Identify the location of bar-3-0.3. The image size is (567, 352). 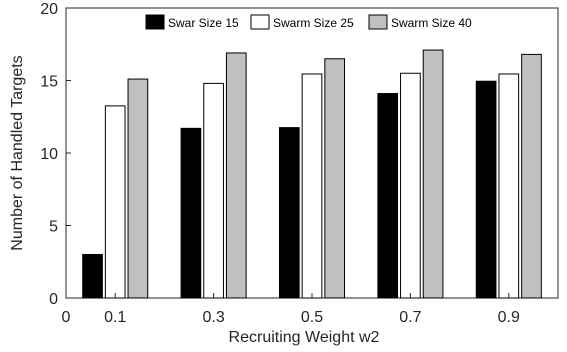
(236, 175).